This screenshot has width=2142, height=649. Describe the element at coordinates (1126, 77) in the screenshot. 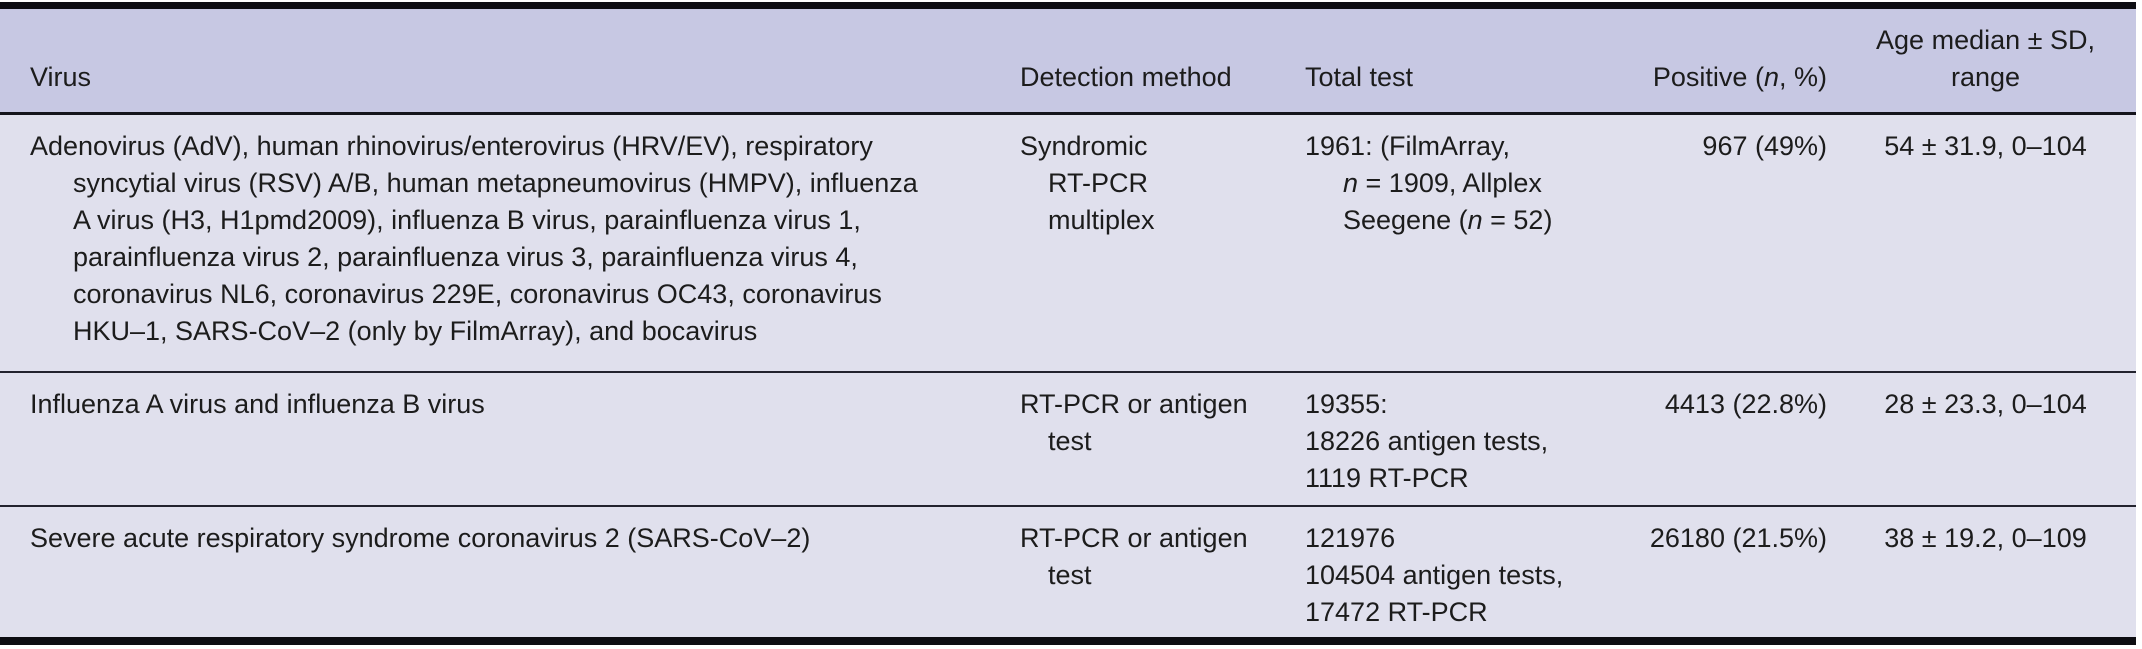

I see `header-detection-method: Detection method` at that location.